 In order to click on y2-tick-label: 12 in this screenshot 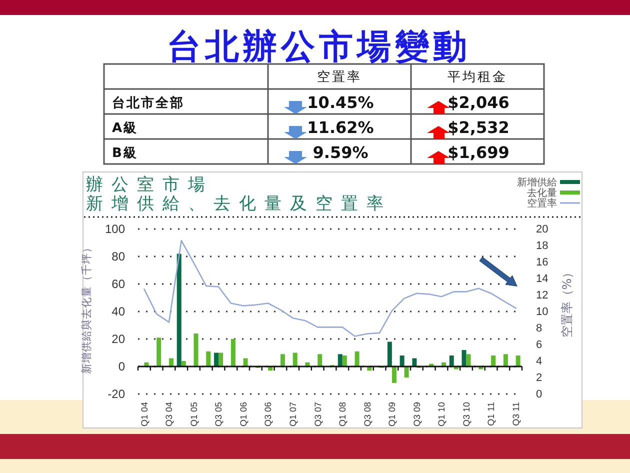, I will do `click(542, 296)`.